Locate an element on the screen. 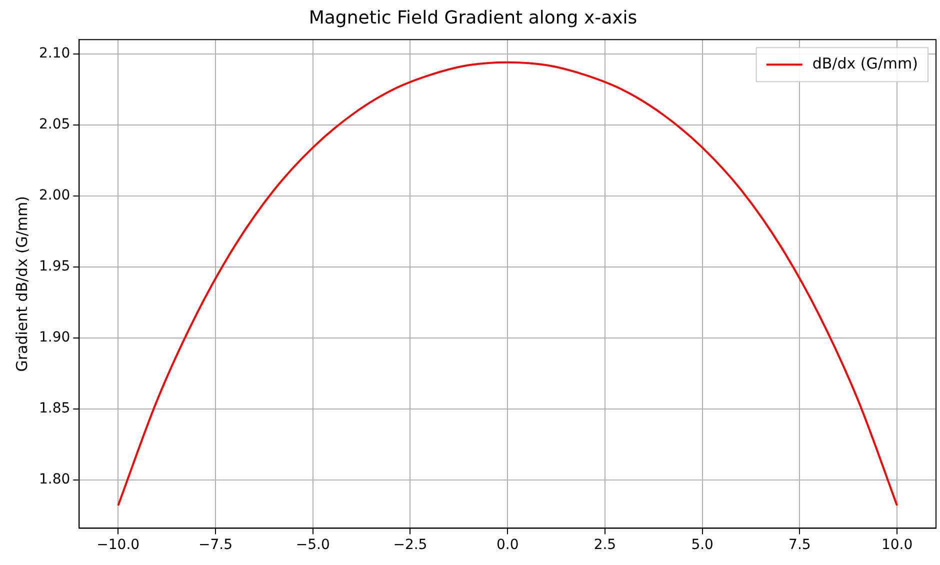 This screenshot has height=565, width=940. x-tick-label: −7.5 is located at coordinates (215, 545).